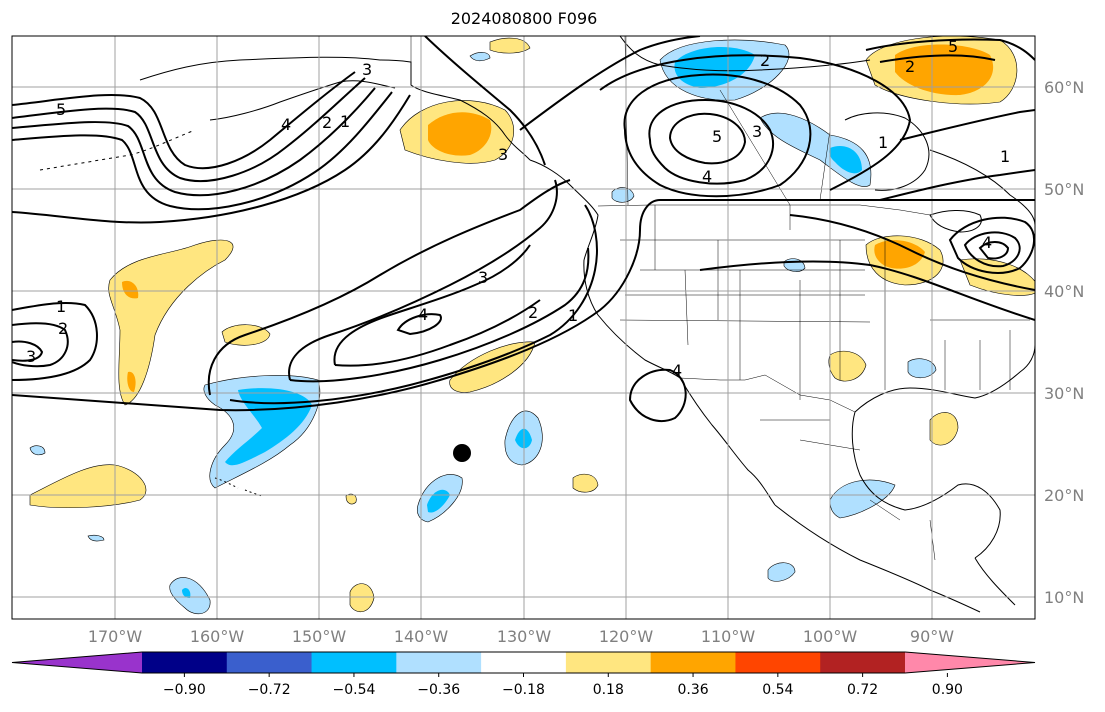  Describe the element at coordinates (61, 109) in the screenshot. I see `contour-label: 5` at that location.